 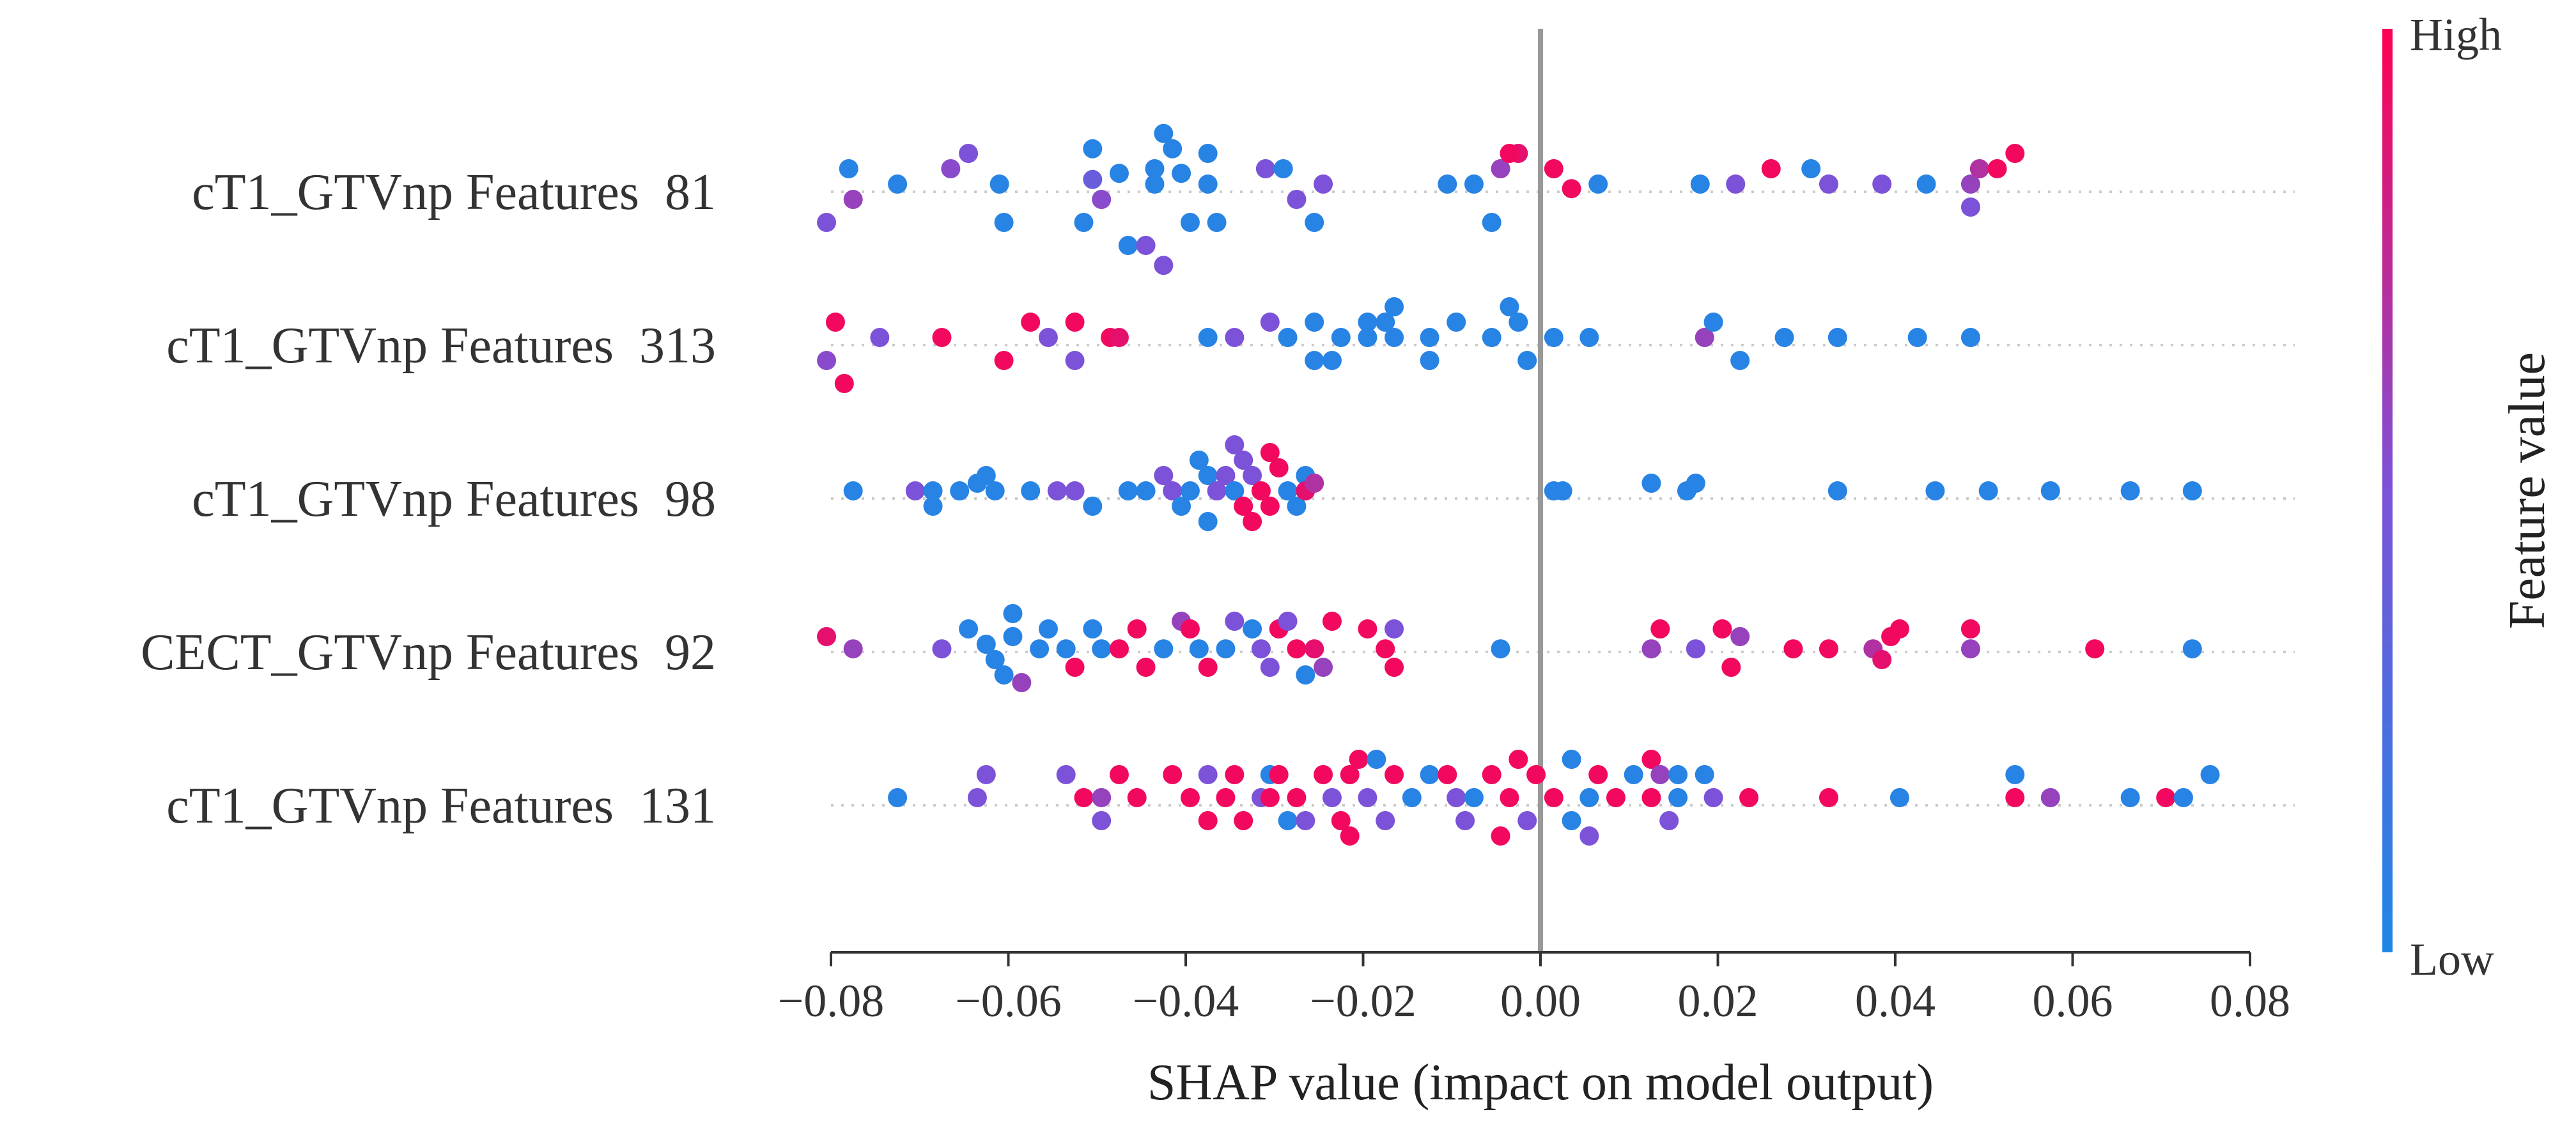 What do you see at coordinates (2456, 34) in the screenshot?
I see `colorbar-high-label: High` at bounding box center [2456, 34].